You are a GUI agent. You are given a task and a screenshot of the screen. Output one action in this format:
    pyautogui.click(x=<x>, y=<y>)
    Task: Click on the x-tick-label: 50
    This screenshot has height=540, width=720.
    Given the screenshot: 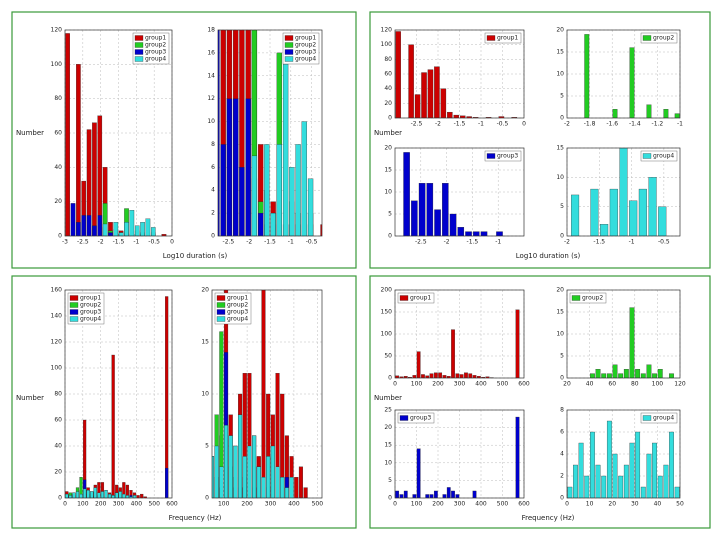 What is the action you would take?
    pyautogui.click(x=680, y=504)
    